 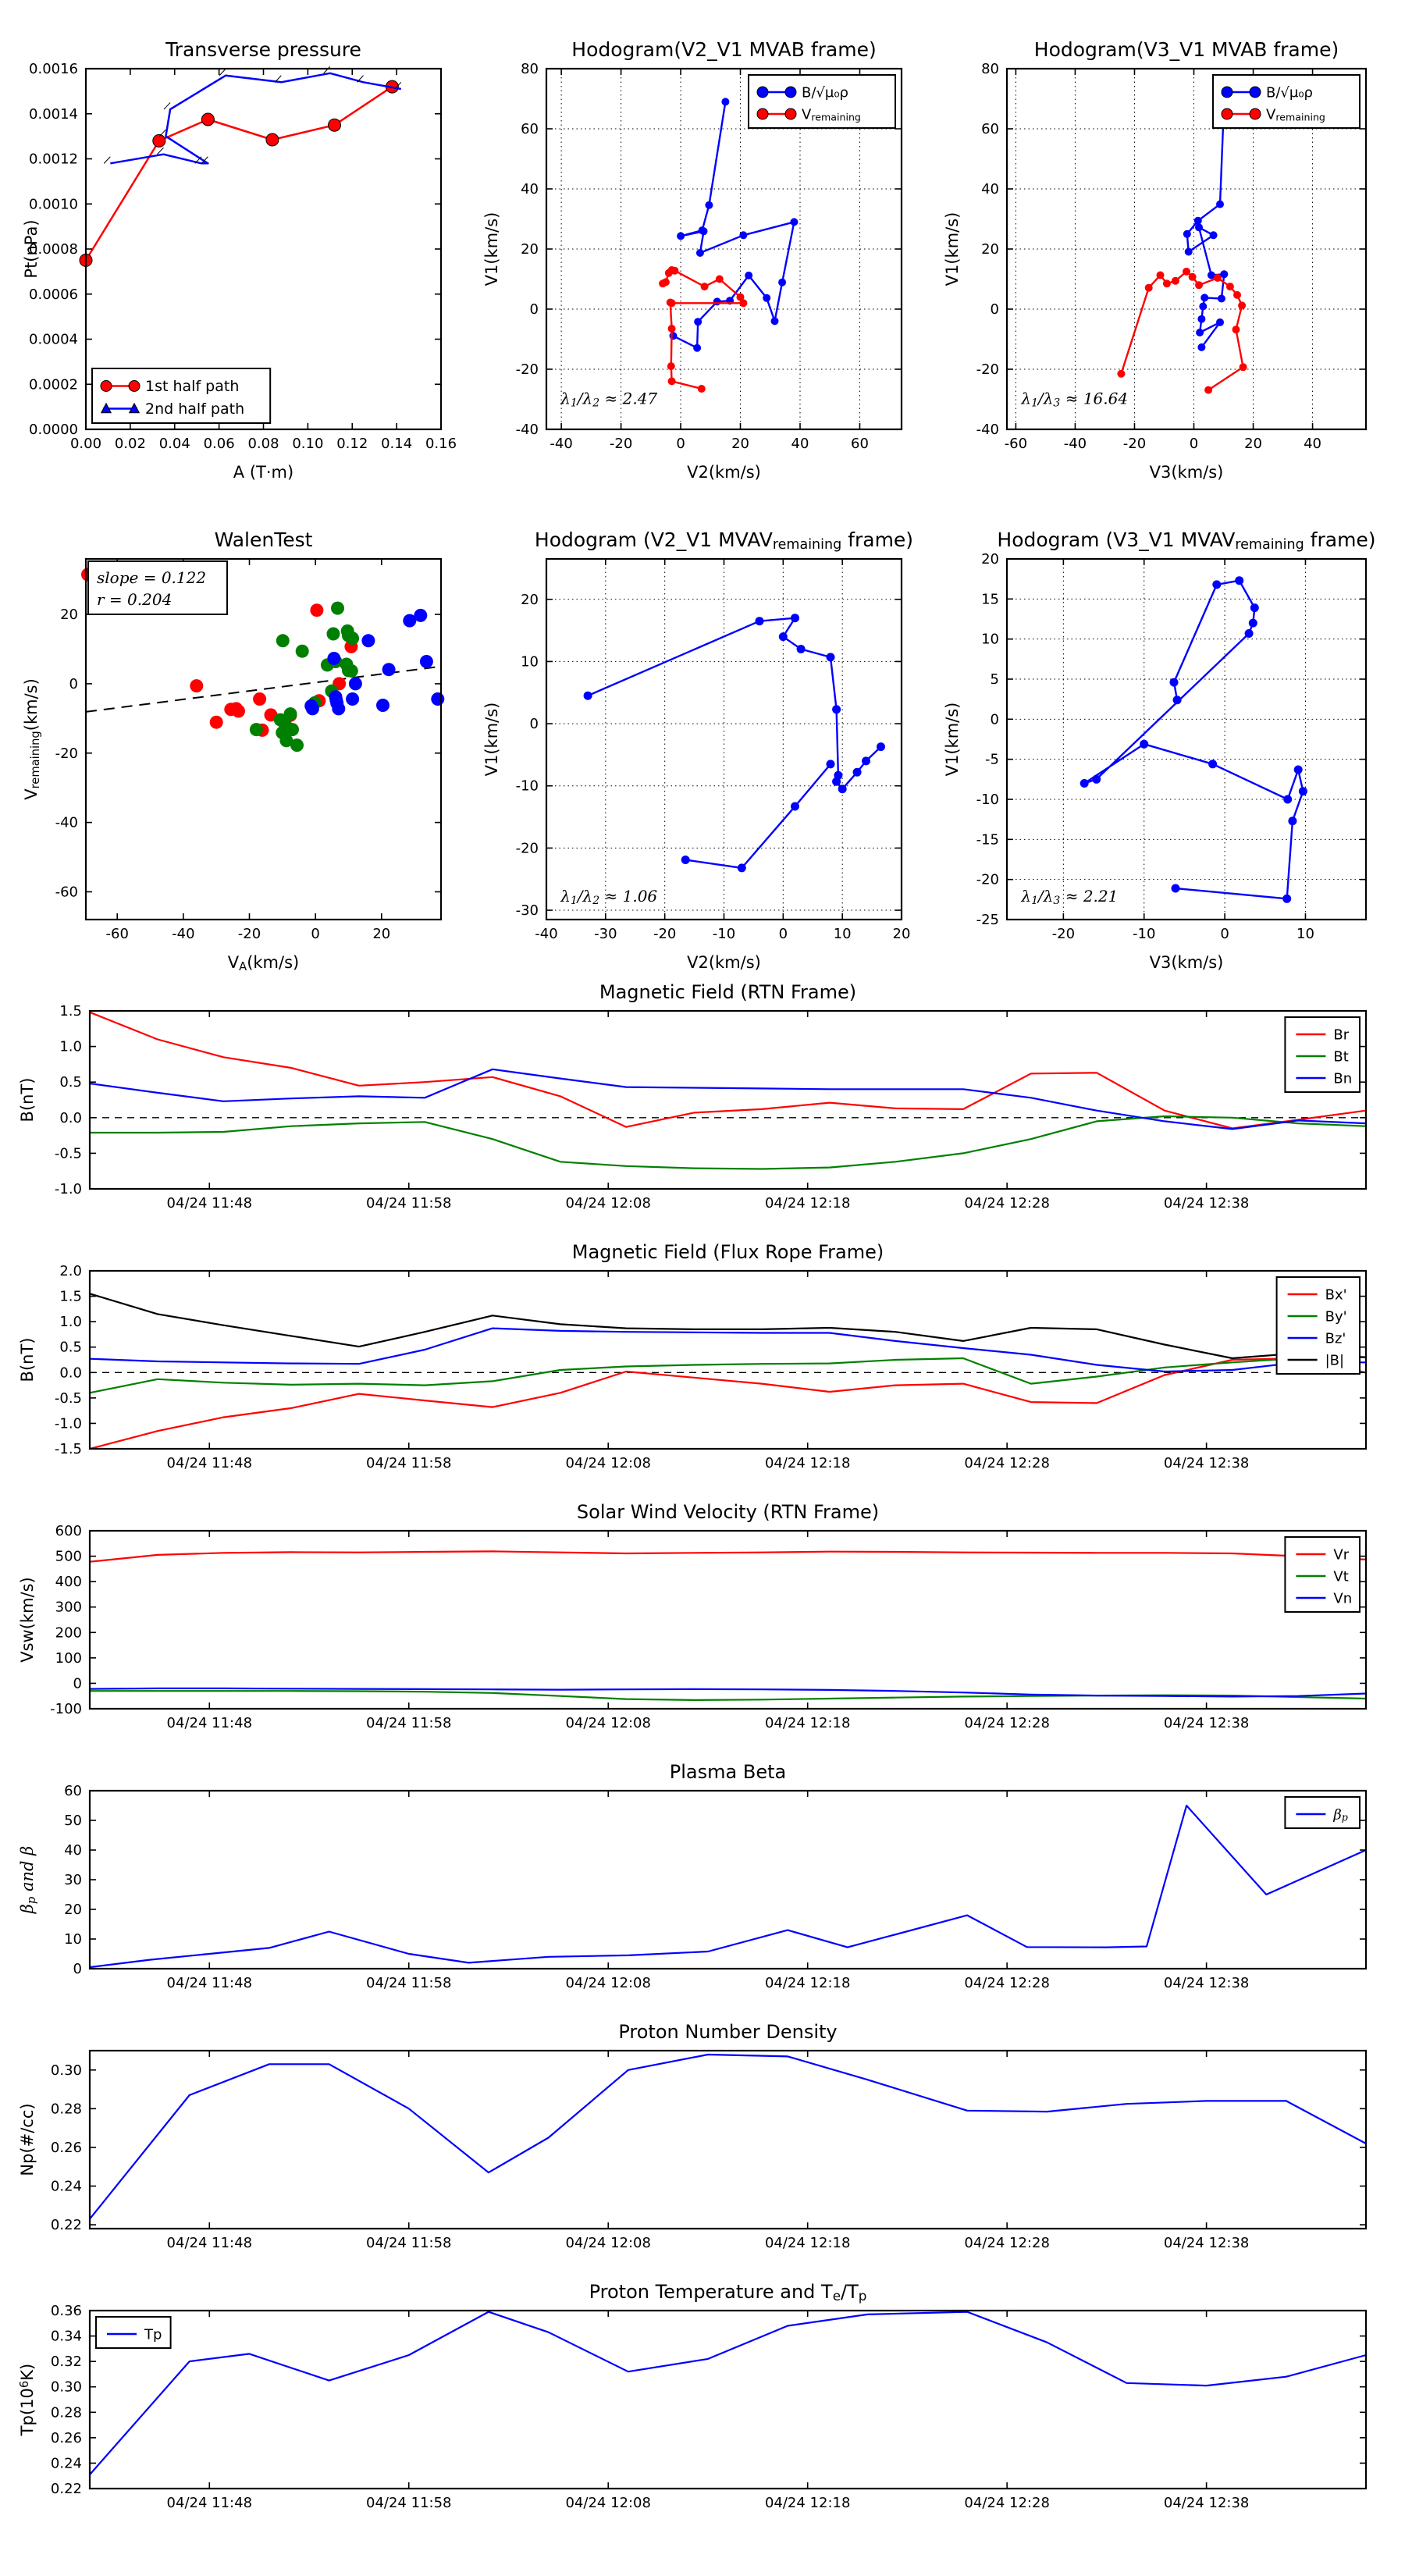 I want to click on svg-text: Bx', so click(x=1336, y=1294).